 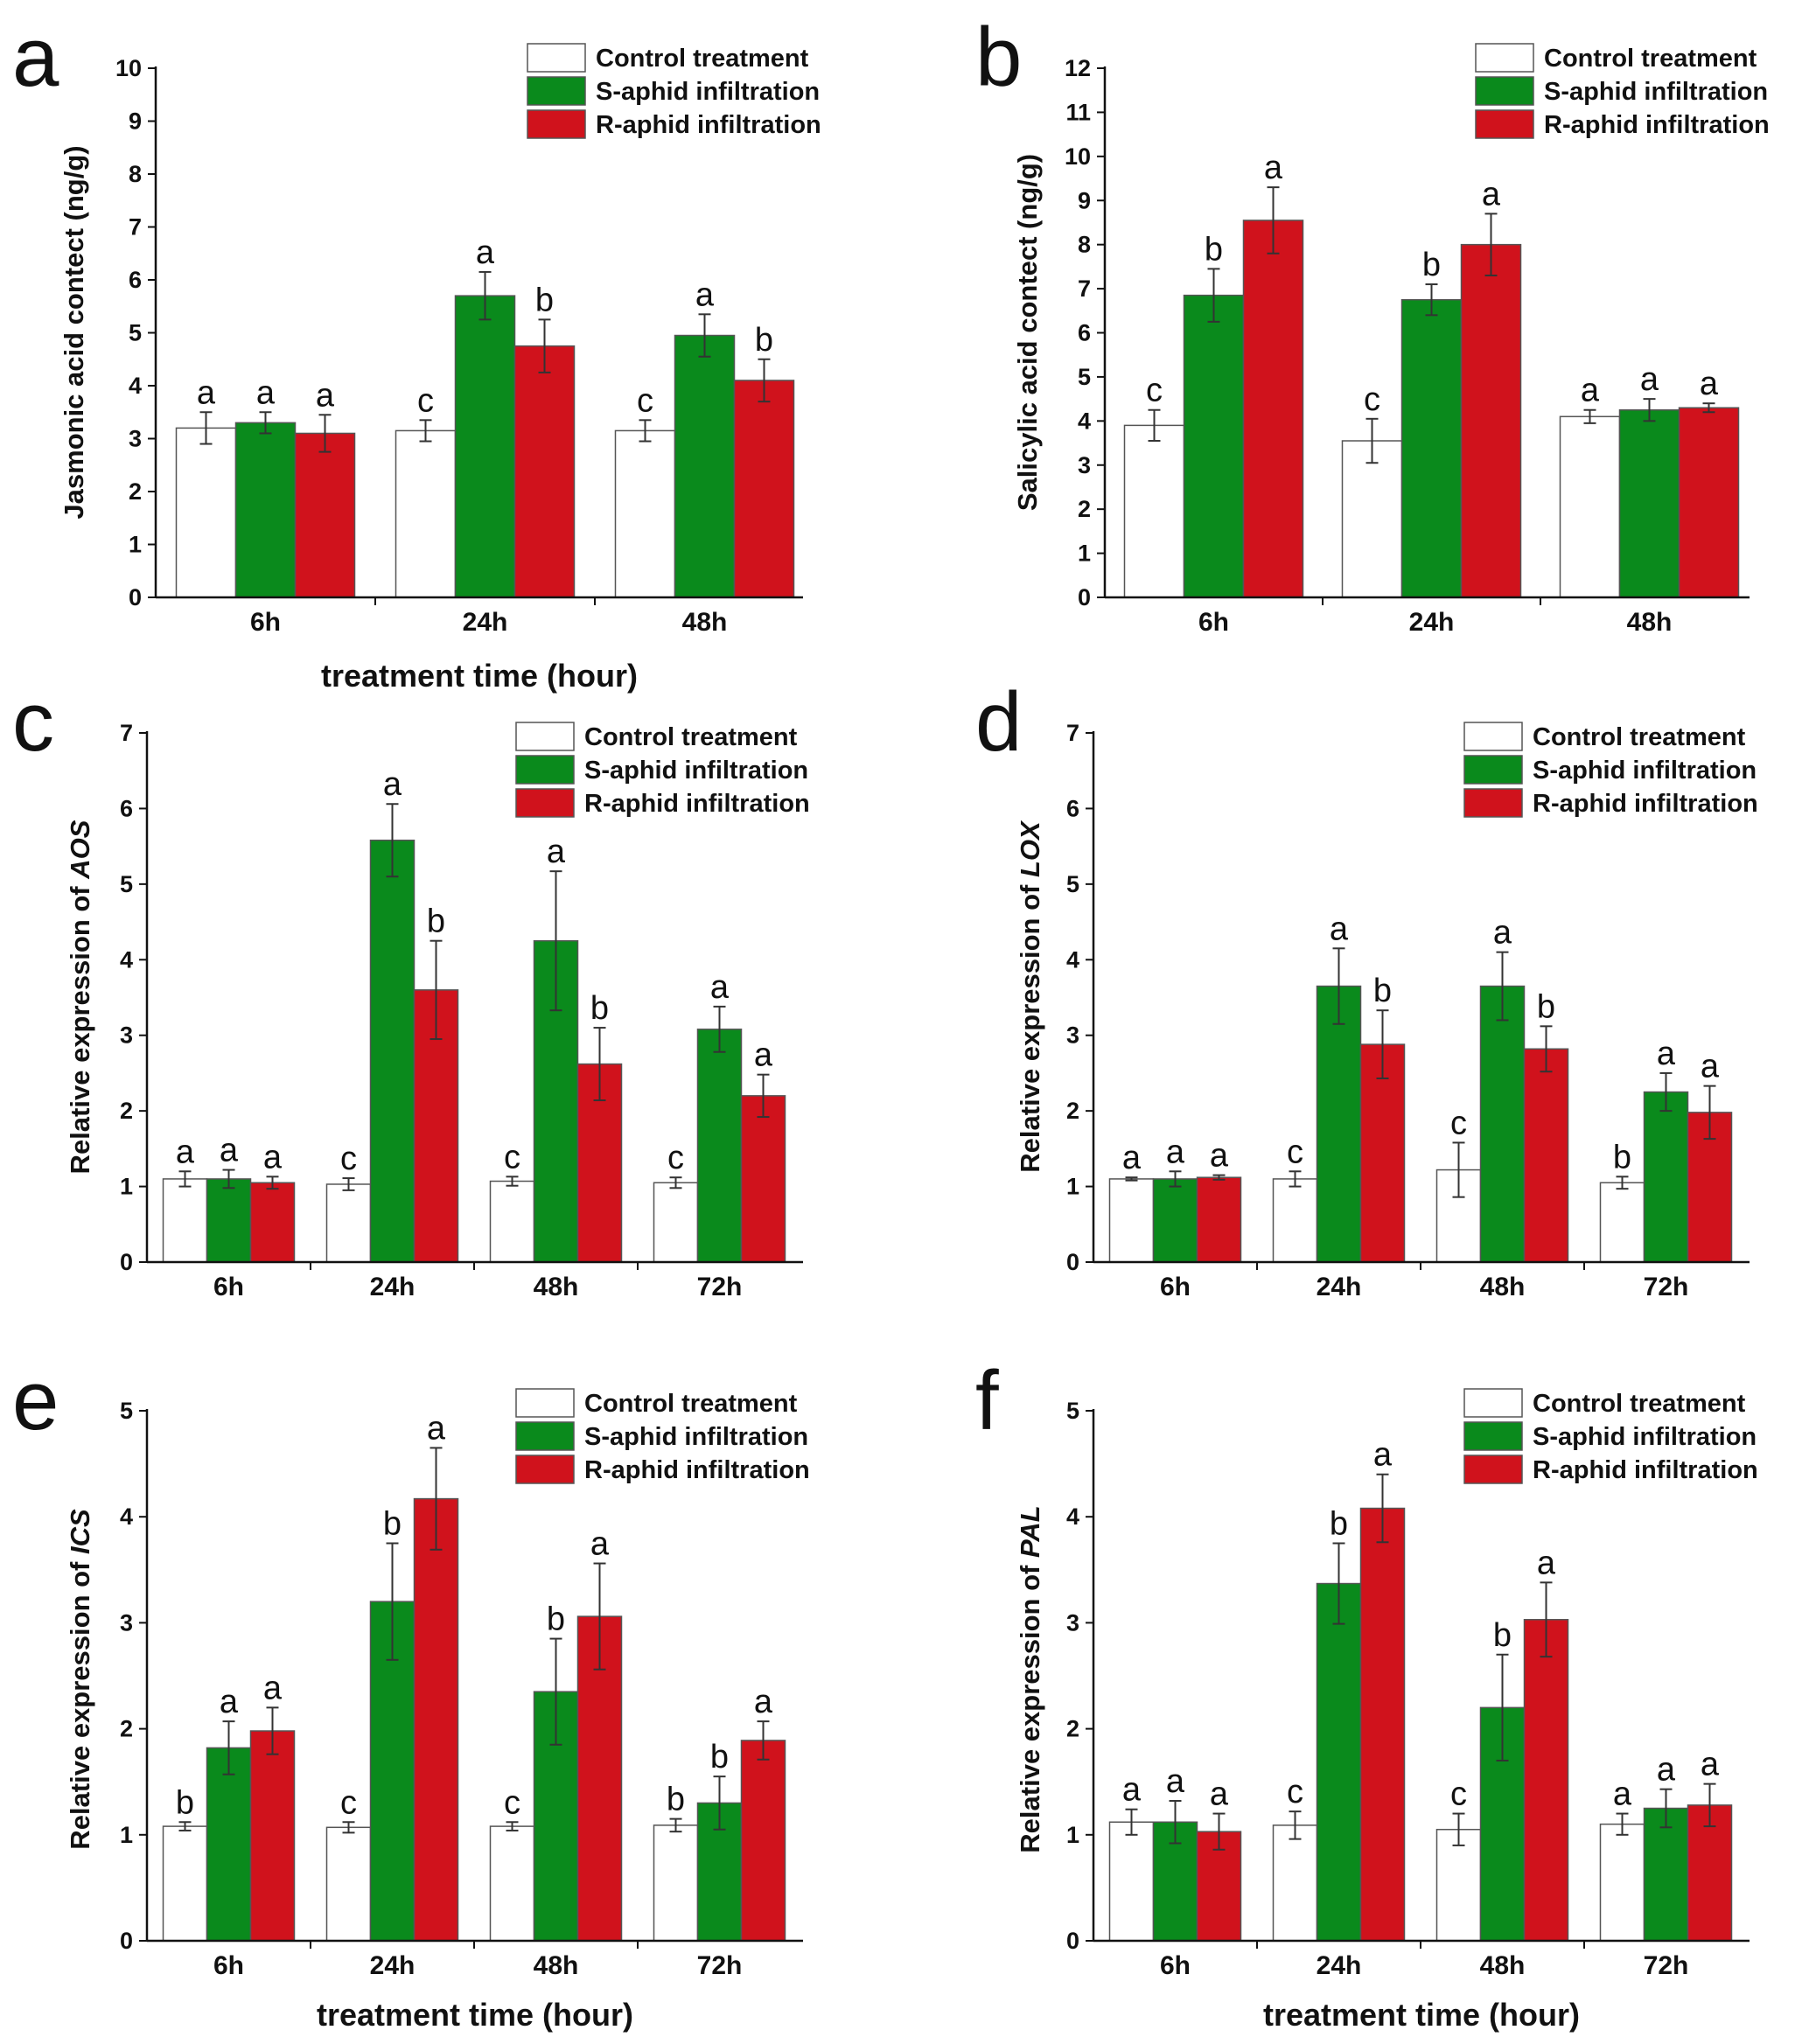 I want to click on y-axis-title: Relative expression of AOS, so click(x=80, y=997).